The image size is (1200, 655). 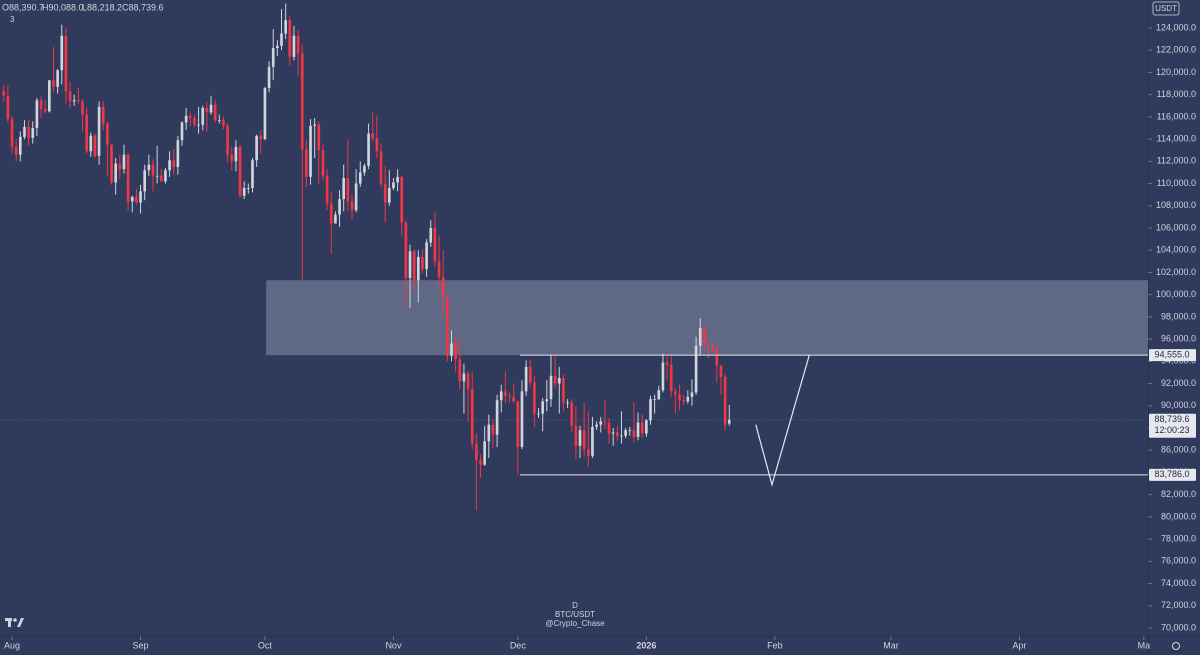 I want to click on x-tick-label: Aug, so click(x=12, y=645).